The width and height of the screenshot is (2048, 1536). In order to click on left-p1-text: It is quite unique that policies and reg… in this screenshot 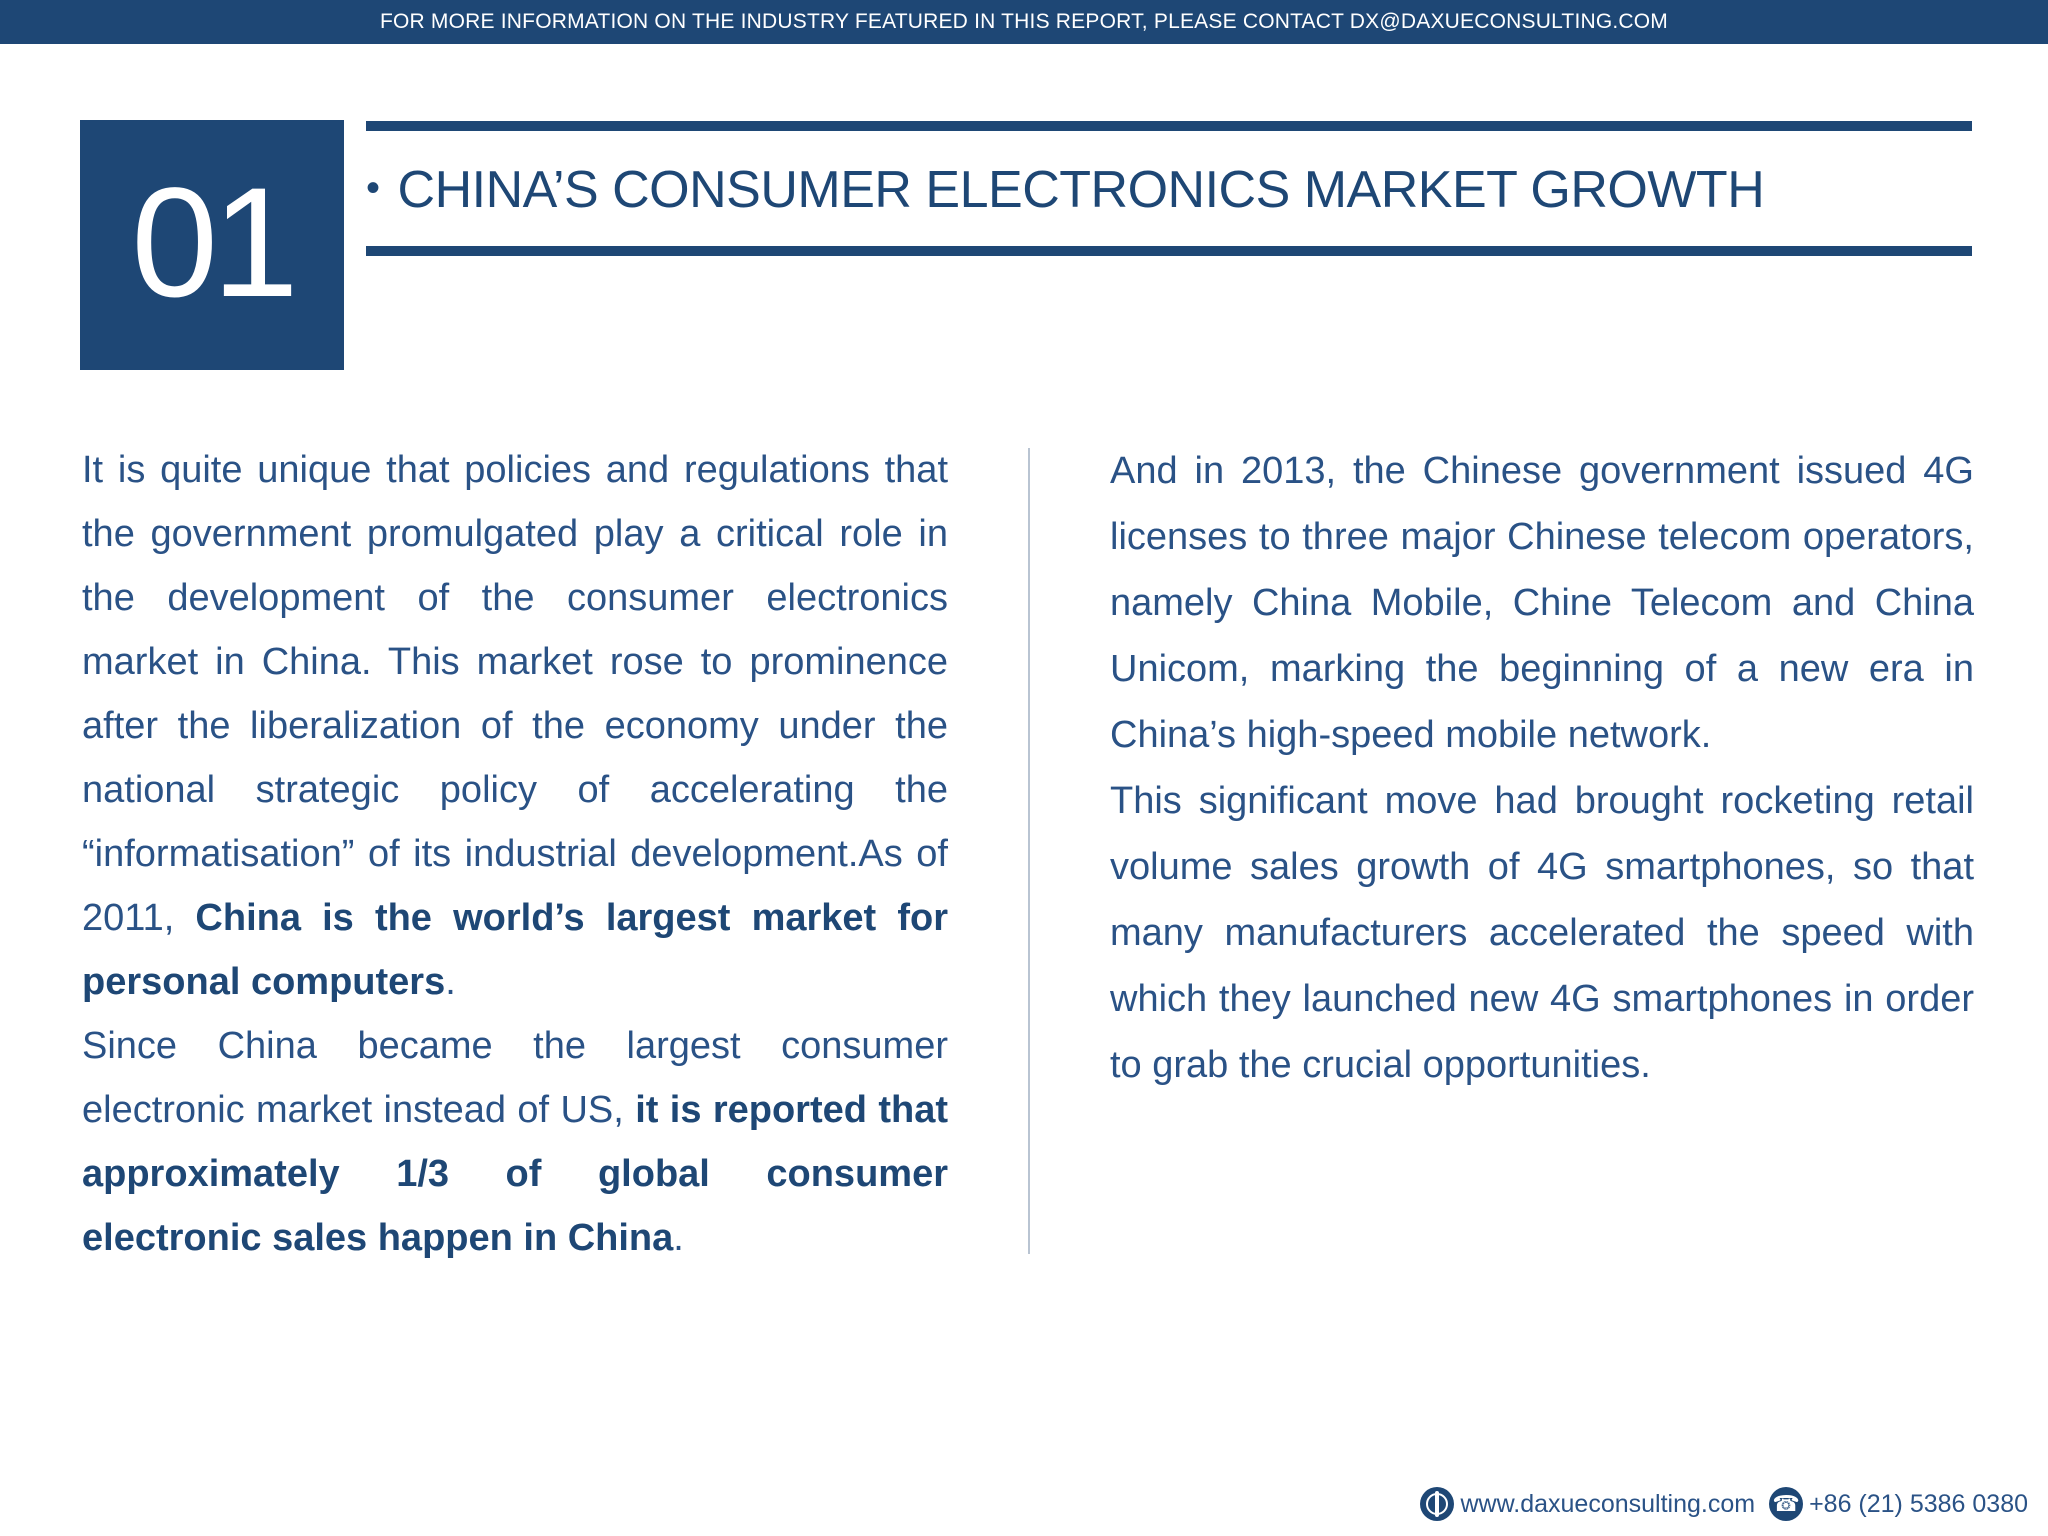, I will do `click(515, 694)`.